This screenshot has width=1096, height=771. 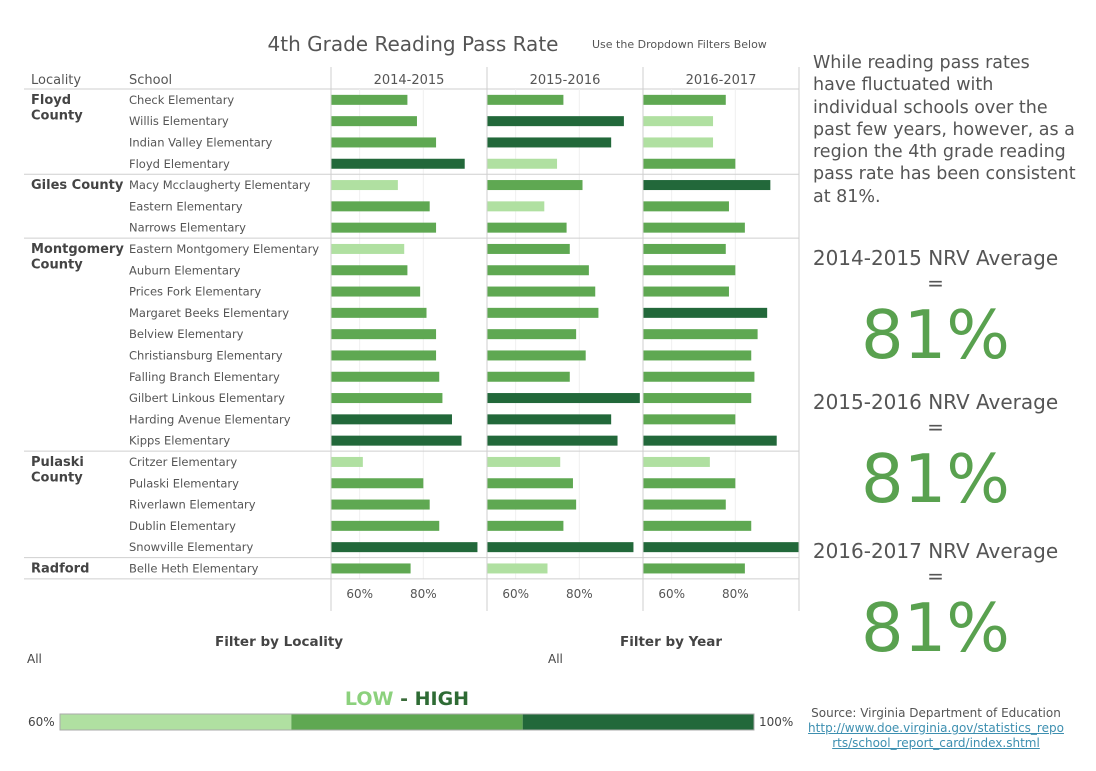 I want to click on year-filter-dropdown: All, so click(x=555, y=659).